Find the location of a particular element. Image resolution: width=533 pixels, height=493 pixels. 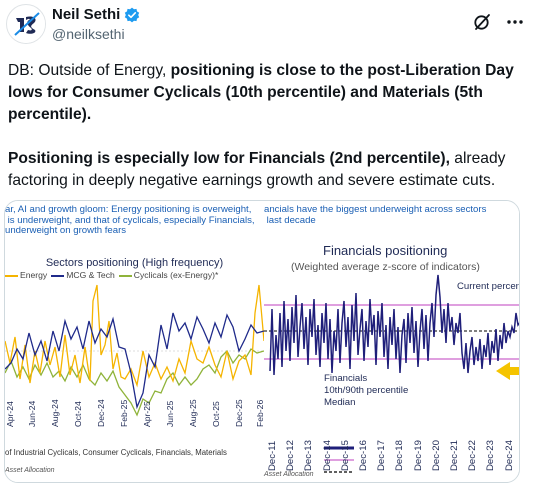

x-tick: Oct-25 is located at coordinates (216, 414).